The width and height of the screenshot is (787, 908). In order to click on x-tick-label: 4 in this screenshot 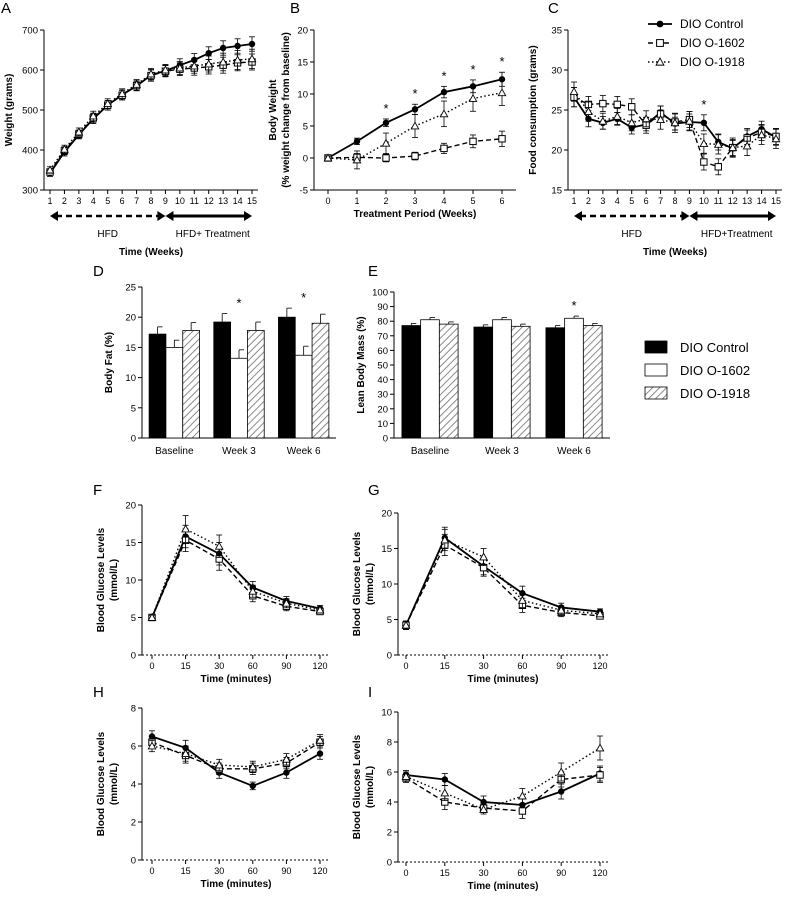, I will do `click(617, 201)`.